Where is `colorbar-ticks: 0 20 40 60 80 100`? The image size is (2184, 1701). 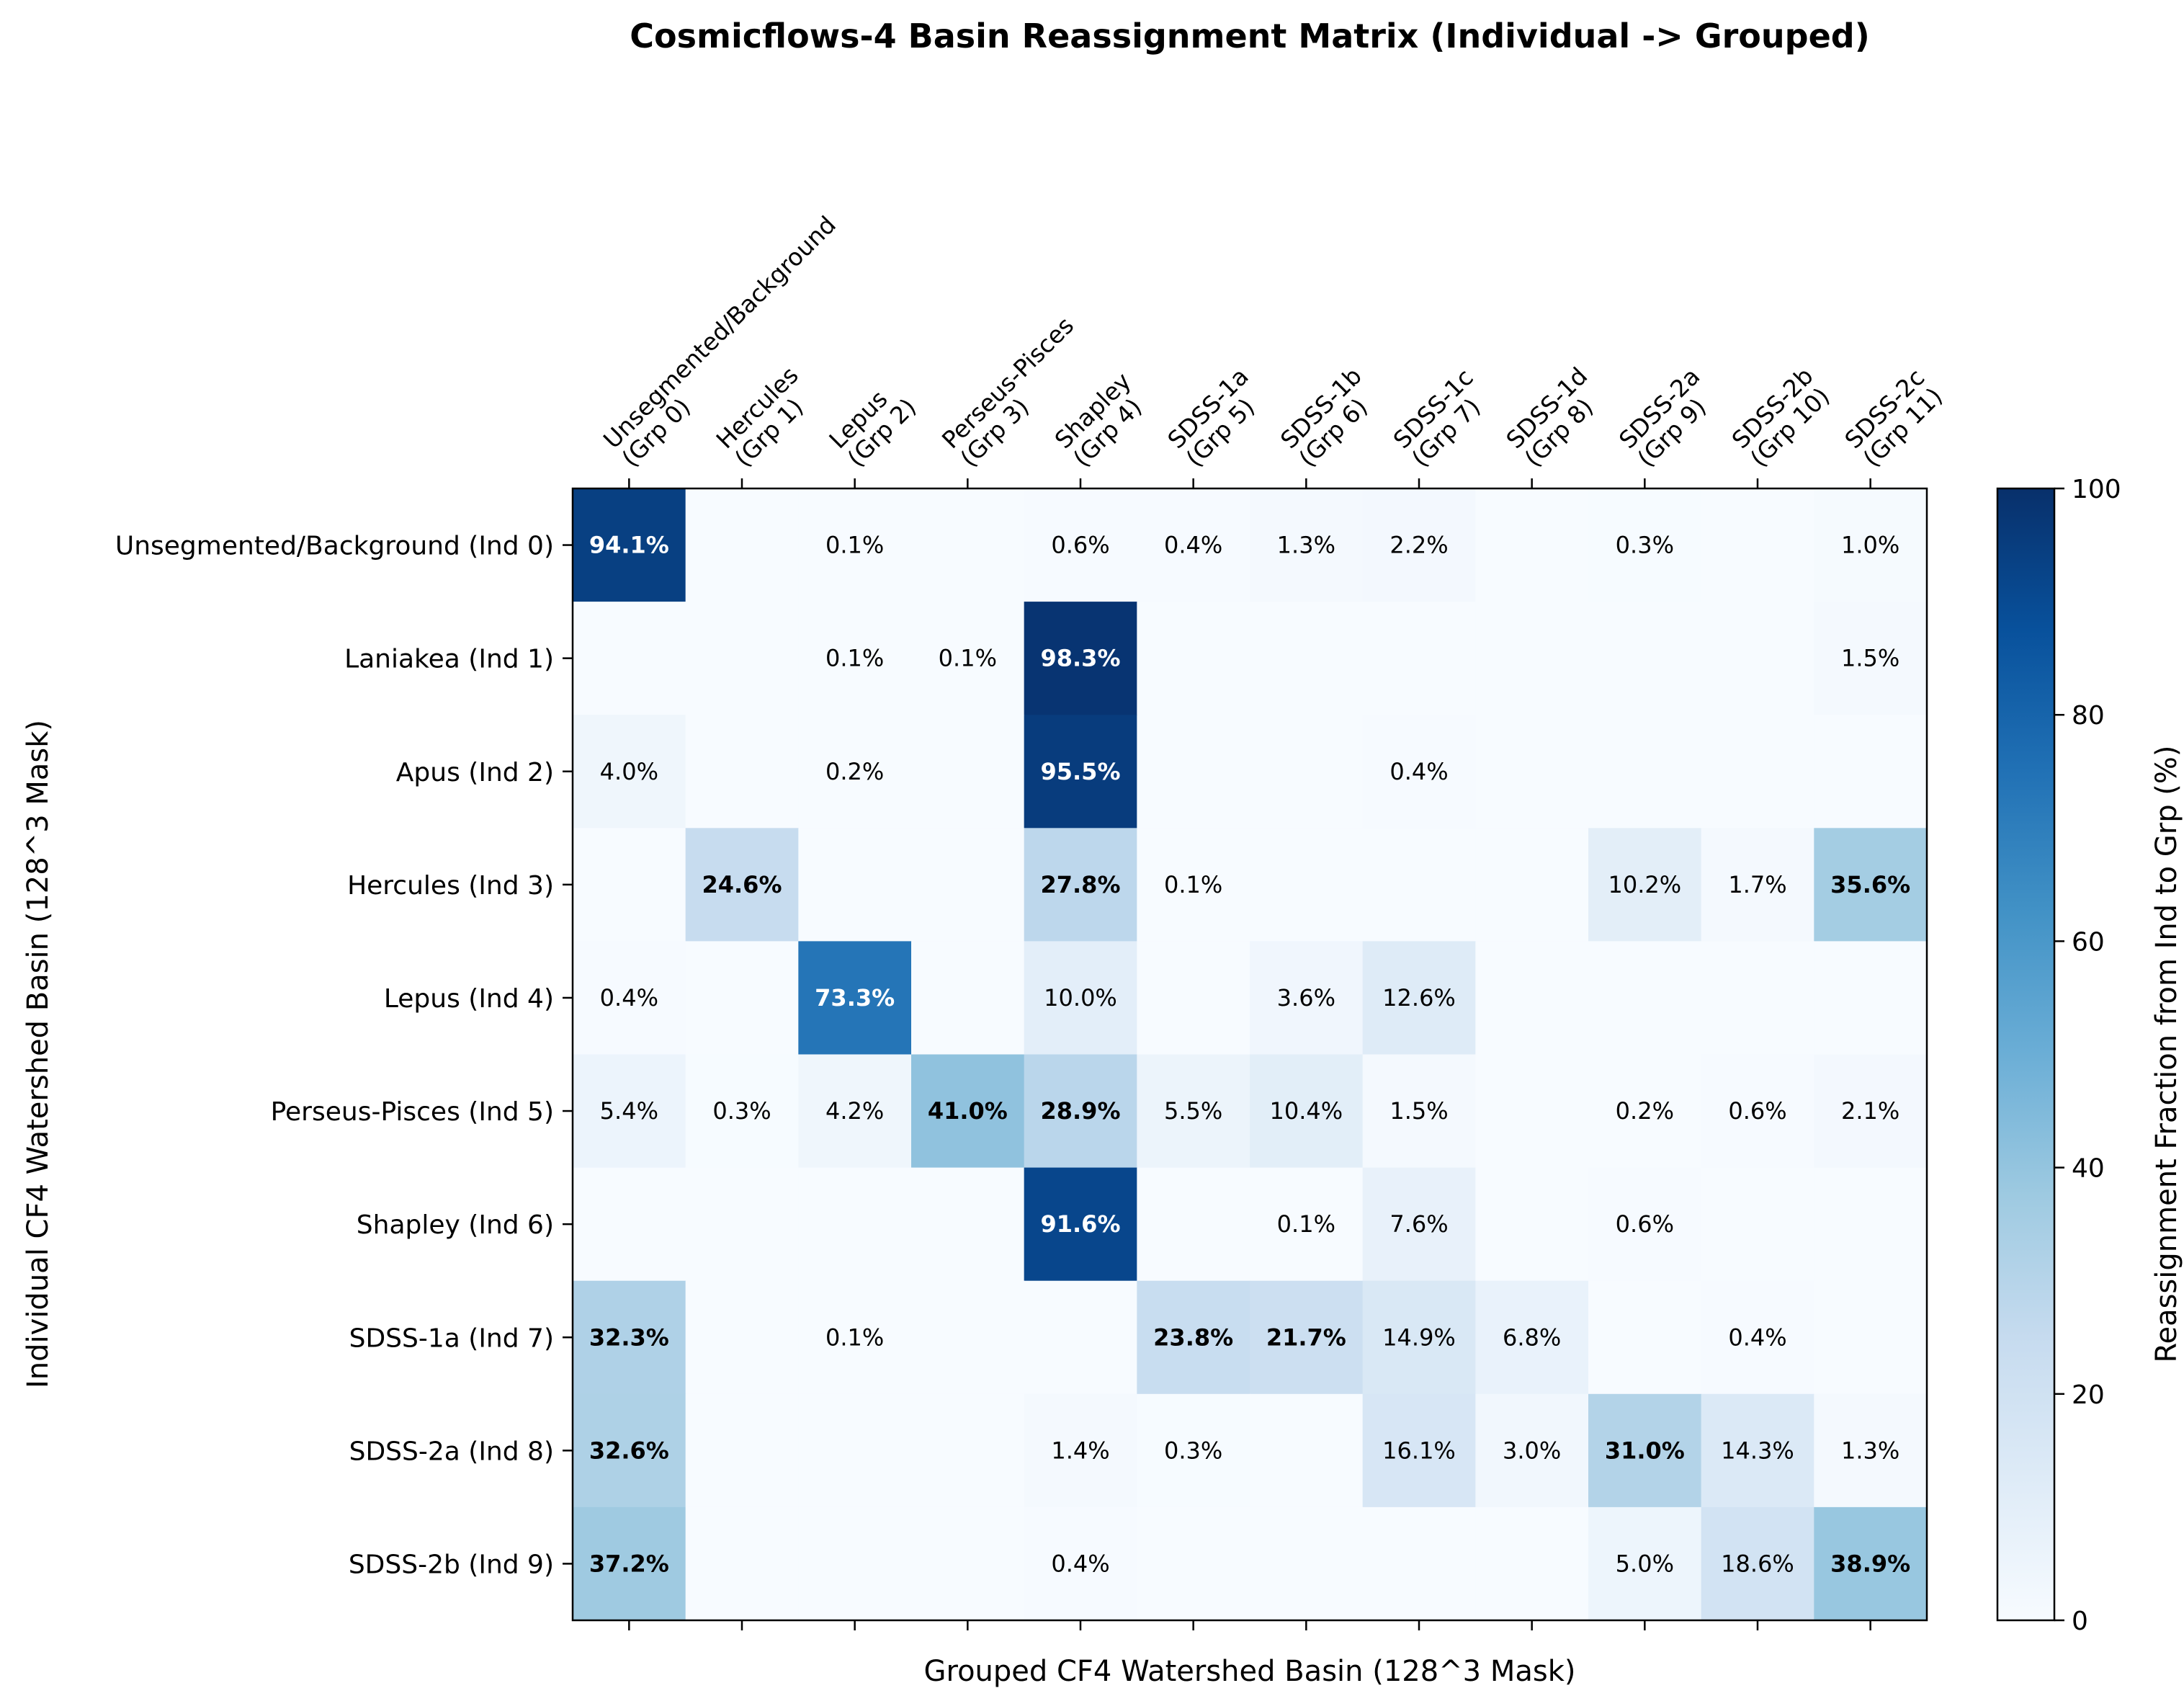
colorbar-ticks: 0 20 40 60 80 100 is located at coordinates (2087, 1055).